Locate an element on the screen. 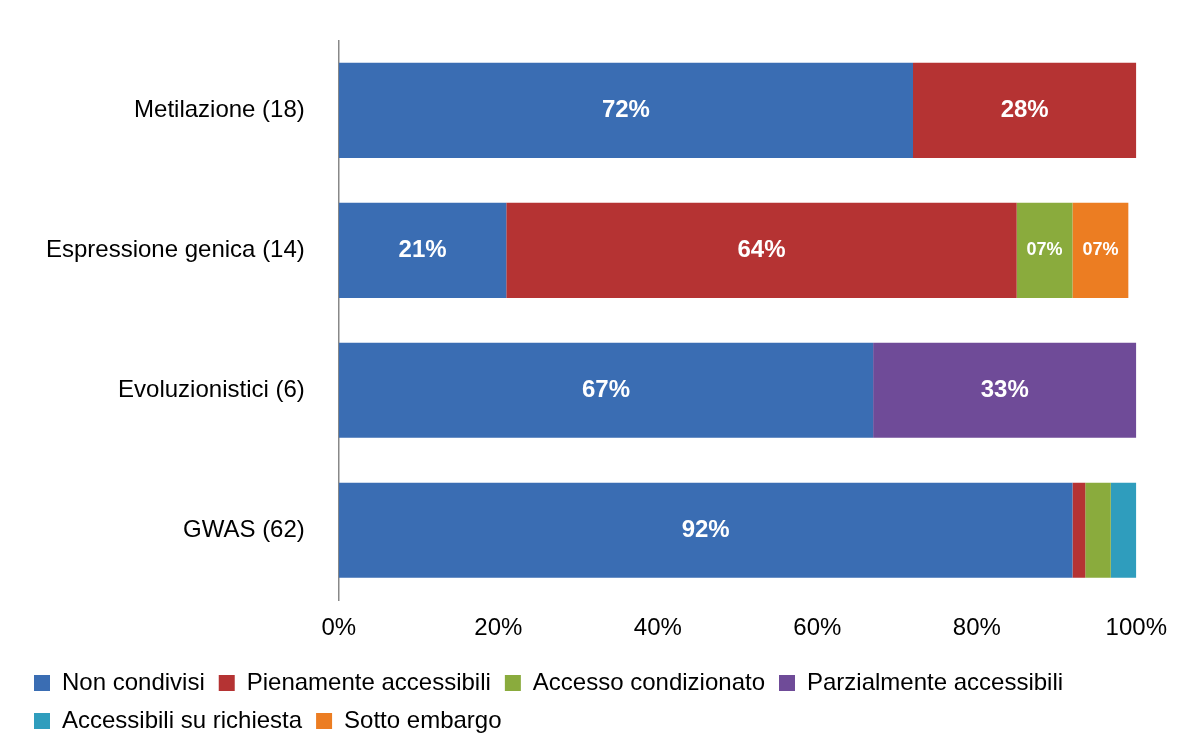  x-tick-label: 0% is located at coordinates (339, 627).